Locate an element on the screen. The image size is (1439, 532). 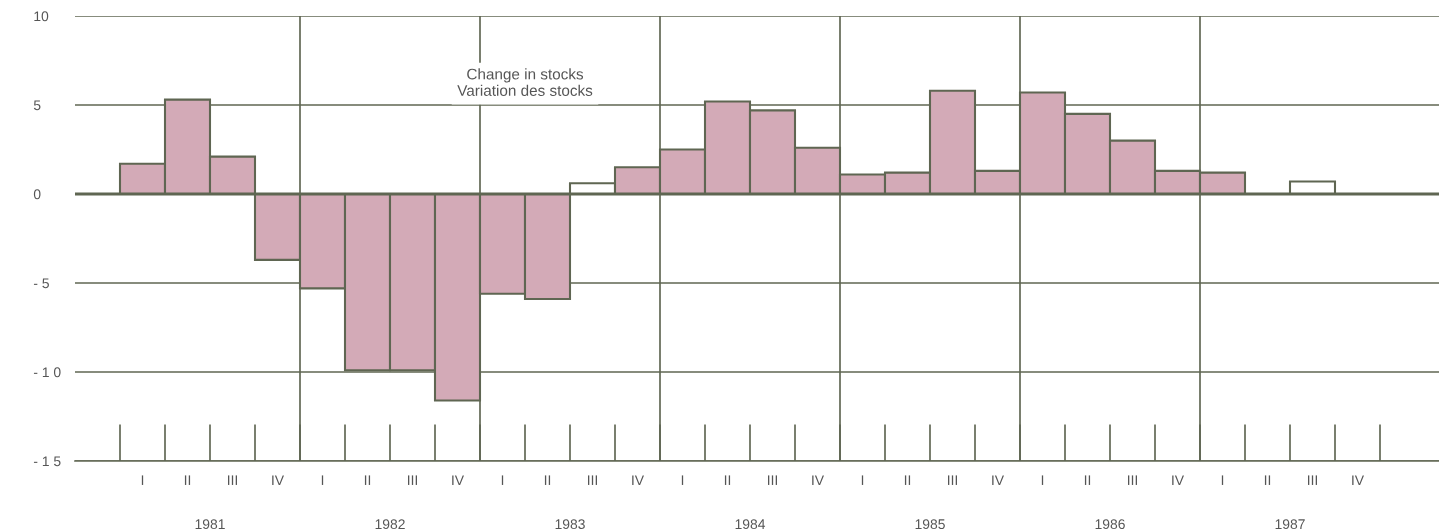
text: 1985 is located at coordinates (930, 524).